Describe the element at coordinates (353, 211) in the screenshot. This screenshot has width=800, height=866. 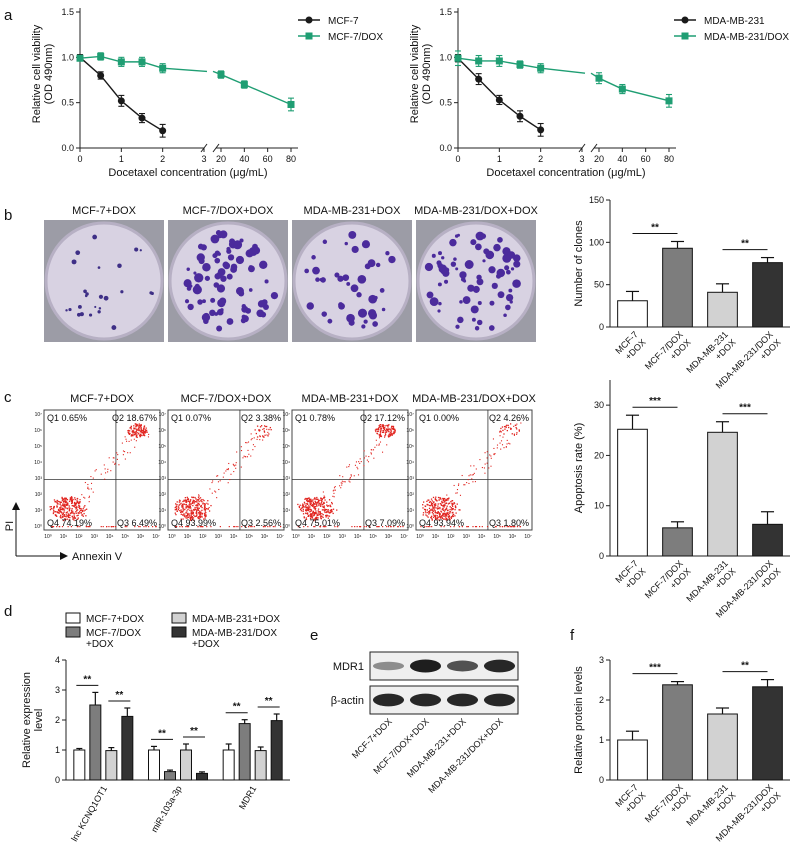
I see `plate-title: MDA-MB-231+DOX` at that location.